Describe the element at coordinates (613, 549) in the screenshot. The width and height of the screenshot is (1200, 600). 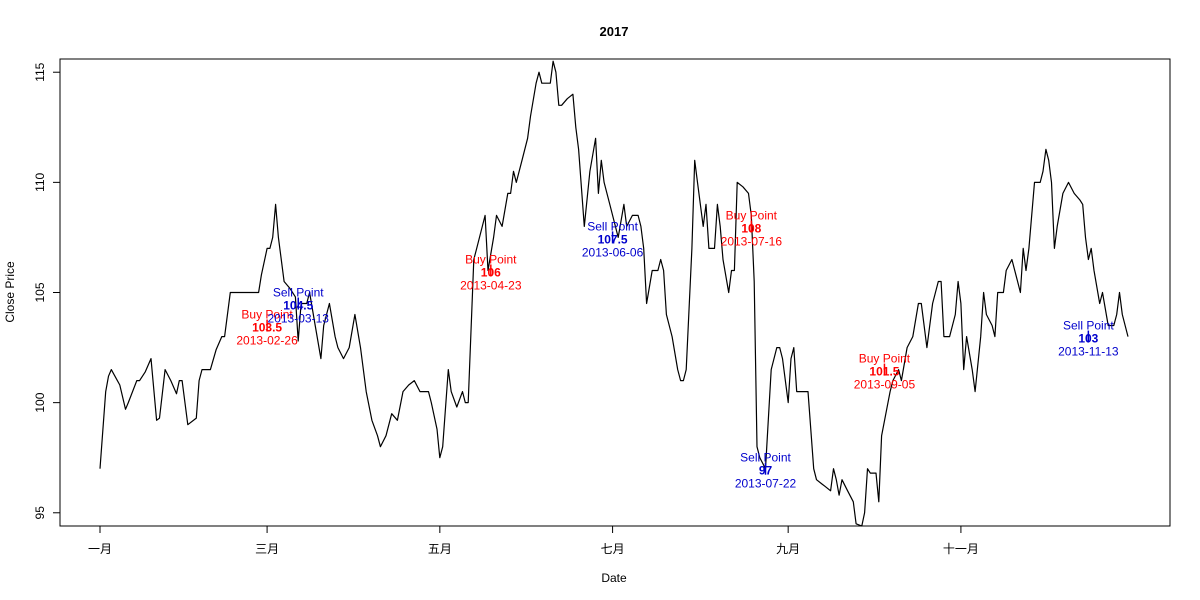
I see `x-tick-label: 七月` at that location.